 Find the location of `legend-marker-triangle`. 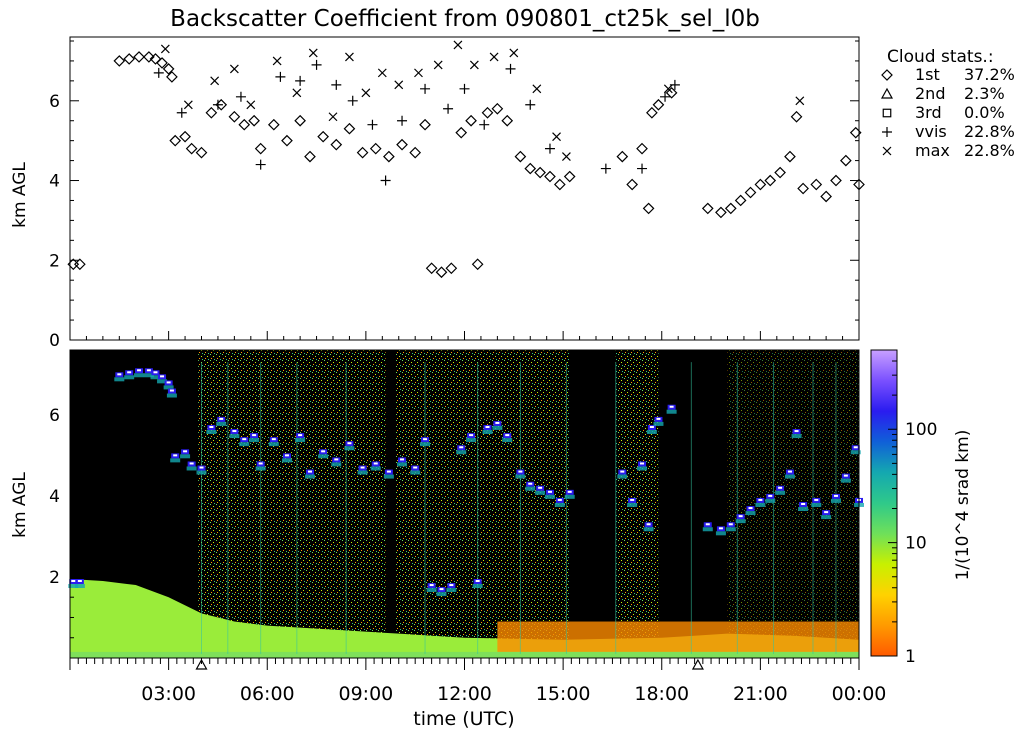

legend-marker-triangle is located at coordinates (887, 93).